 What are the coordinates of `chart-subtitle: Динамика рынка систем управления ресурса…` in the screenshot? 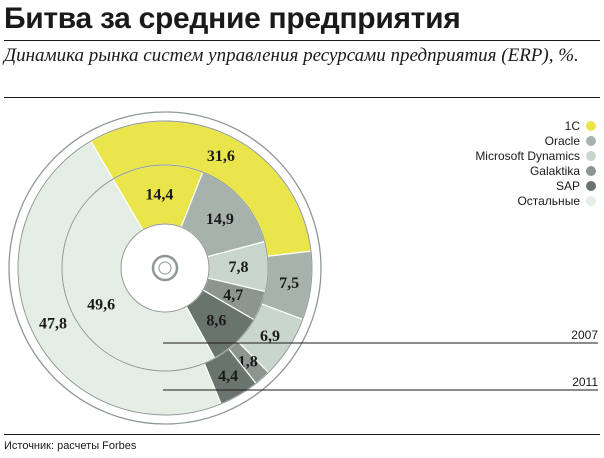 It's located at (291, 55).